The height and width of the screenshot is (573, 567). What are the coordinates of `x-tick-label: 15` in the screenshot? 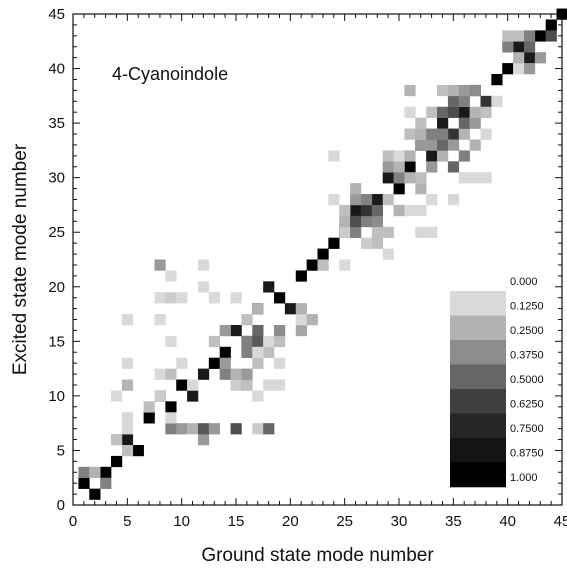 It's located at (236, 521).